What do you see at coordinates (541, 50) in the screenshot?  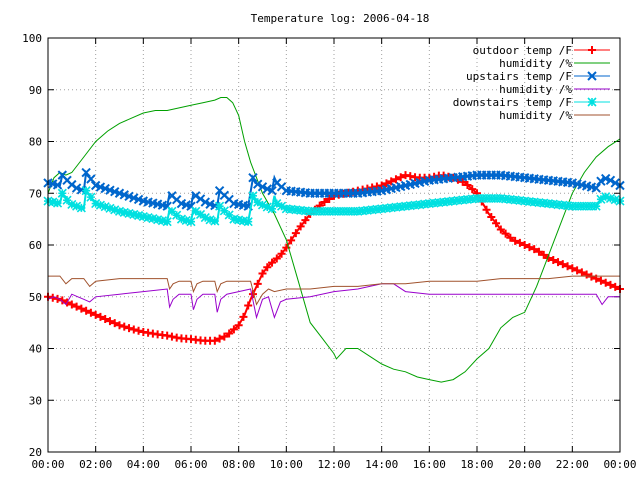 I see `legend-entry: outdoor temp /F` at bounding box center [541, 50].